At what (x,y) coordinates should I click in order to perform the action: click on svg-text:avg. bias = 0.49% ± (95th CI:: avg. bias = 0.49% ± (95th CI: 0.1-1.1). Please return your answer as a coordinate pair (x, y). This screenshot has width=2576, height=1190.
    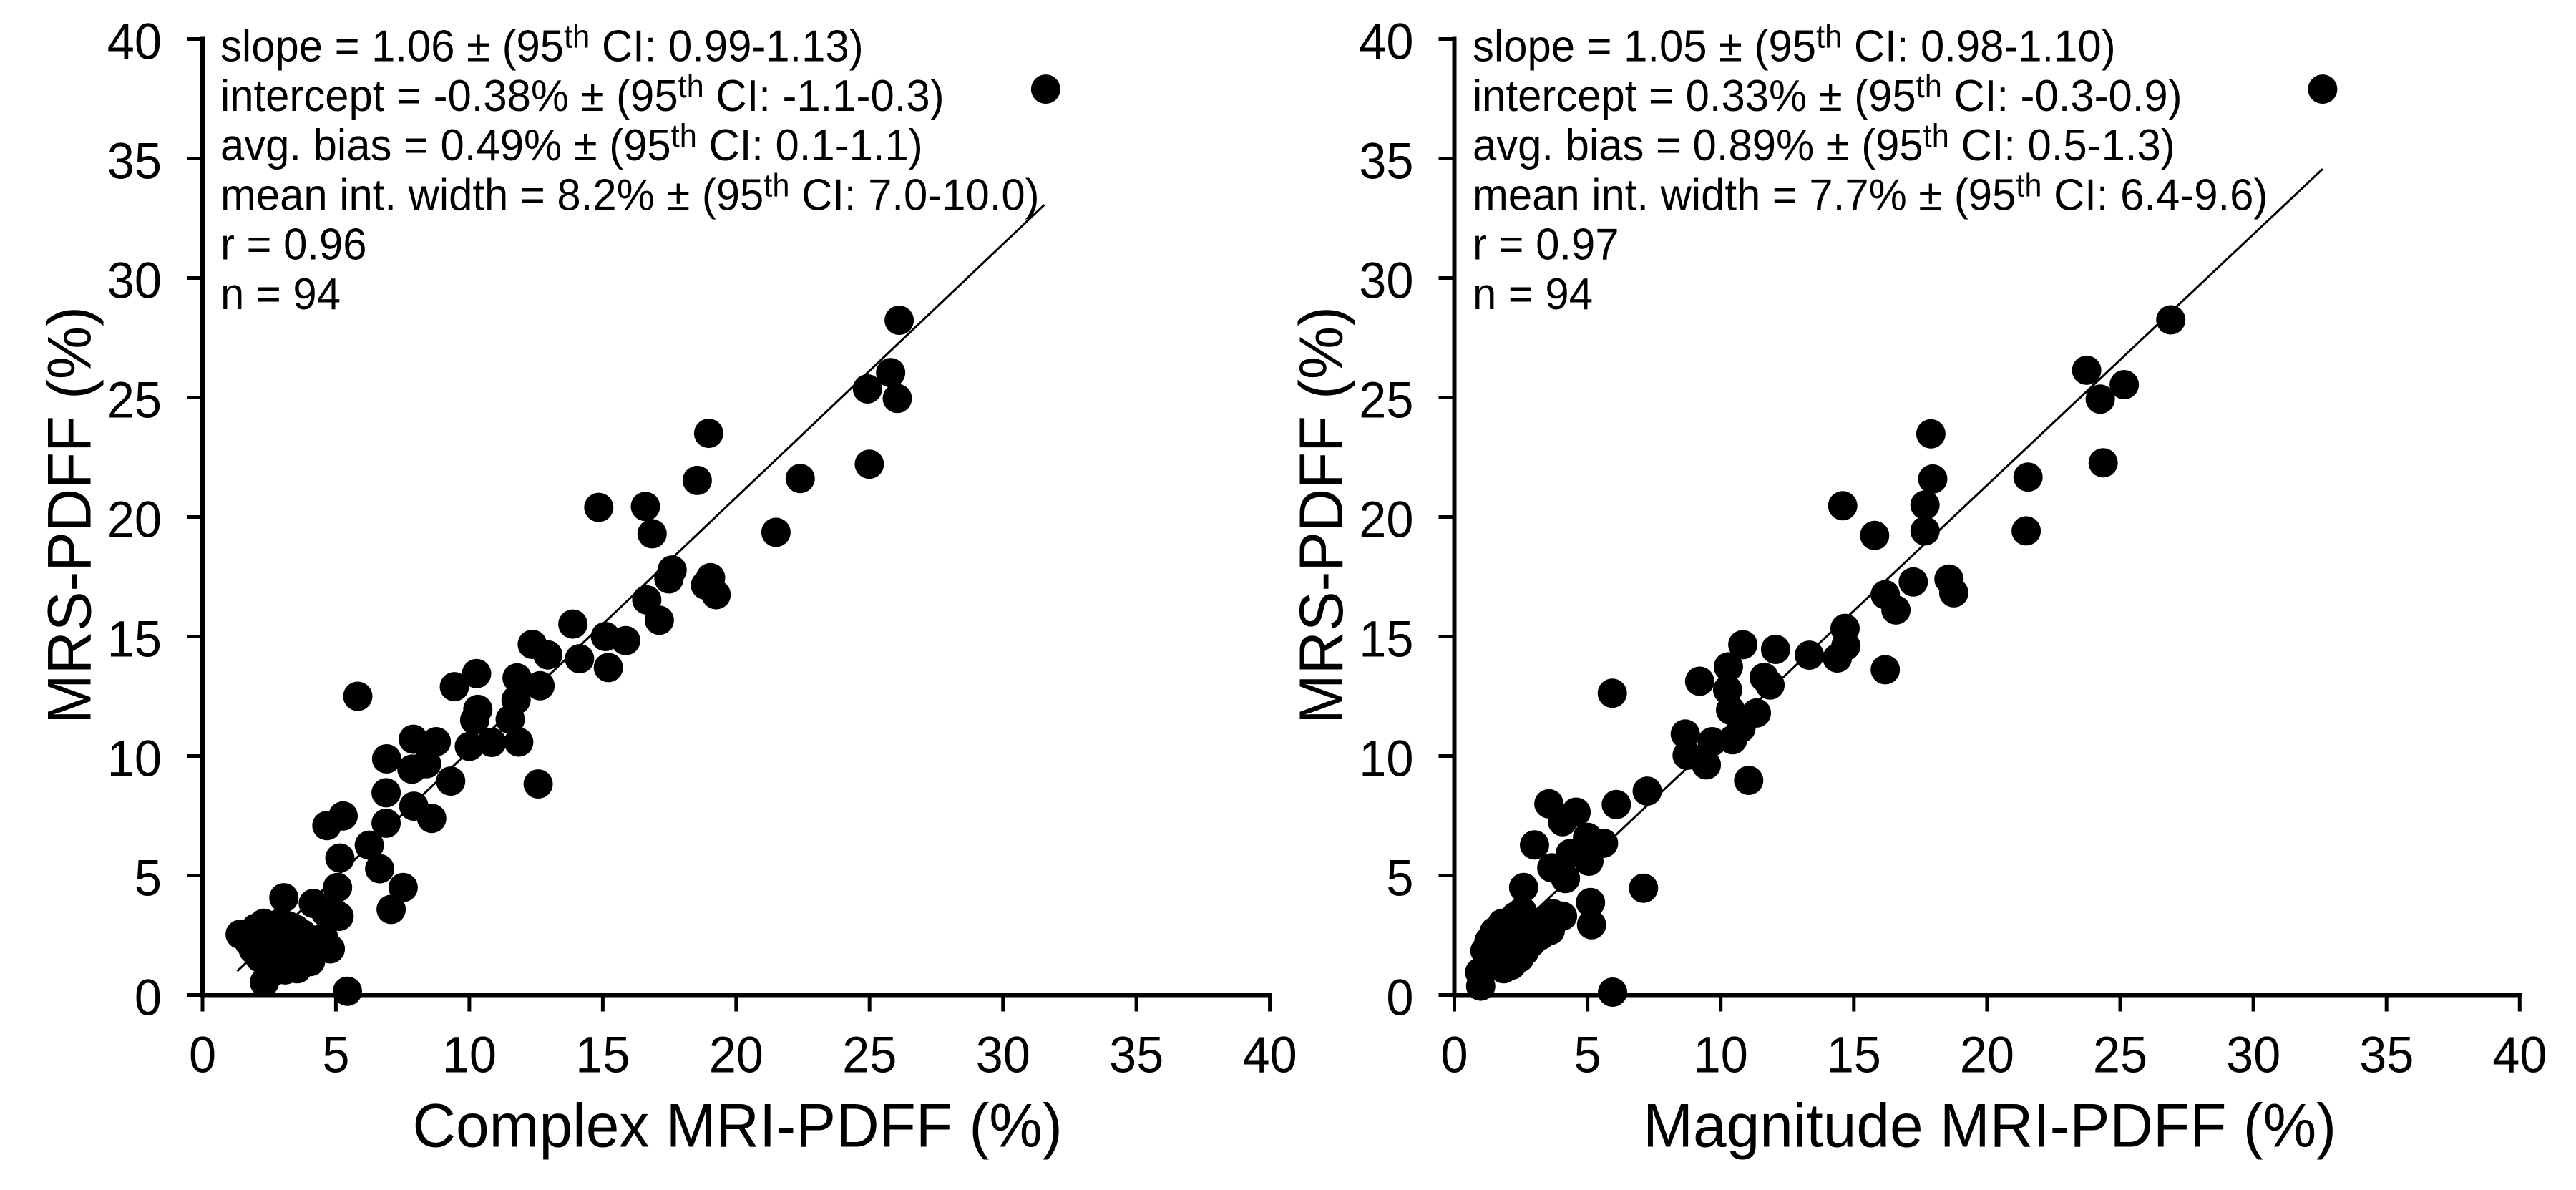
    Looking at the image, I should click on (571, 144).